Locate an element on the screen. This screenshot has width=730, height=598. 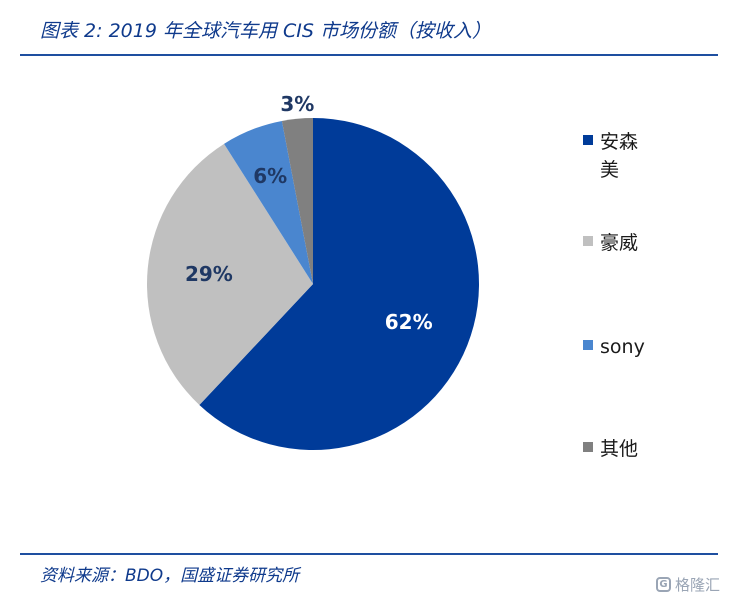
legend-item-sony: sony is located at coordinates (615, 347).